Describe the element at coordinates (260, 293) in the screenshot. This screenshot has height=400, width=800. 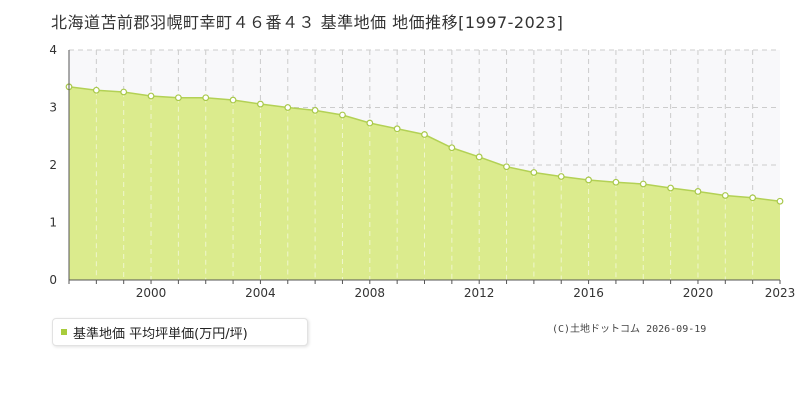
I see `x-tick-label: 2004` at that location.